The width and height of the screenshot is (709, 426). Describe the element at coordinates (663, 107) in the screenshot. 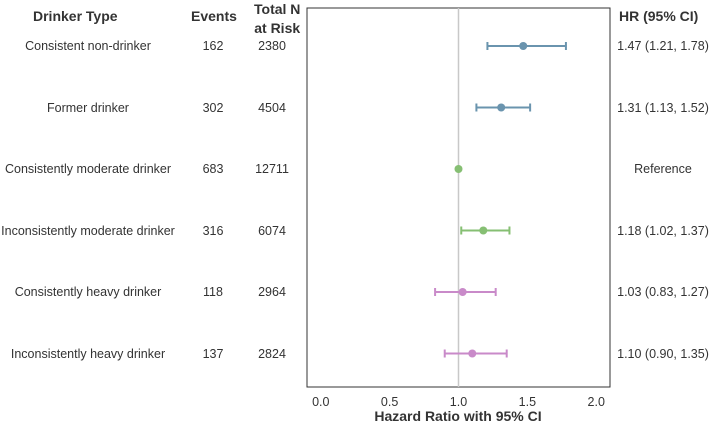

I see `row-hr-text: 1.31 (1.13, 1.52)` at that location.